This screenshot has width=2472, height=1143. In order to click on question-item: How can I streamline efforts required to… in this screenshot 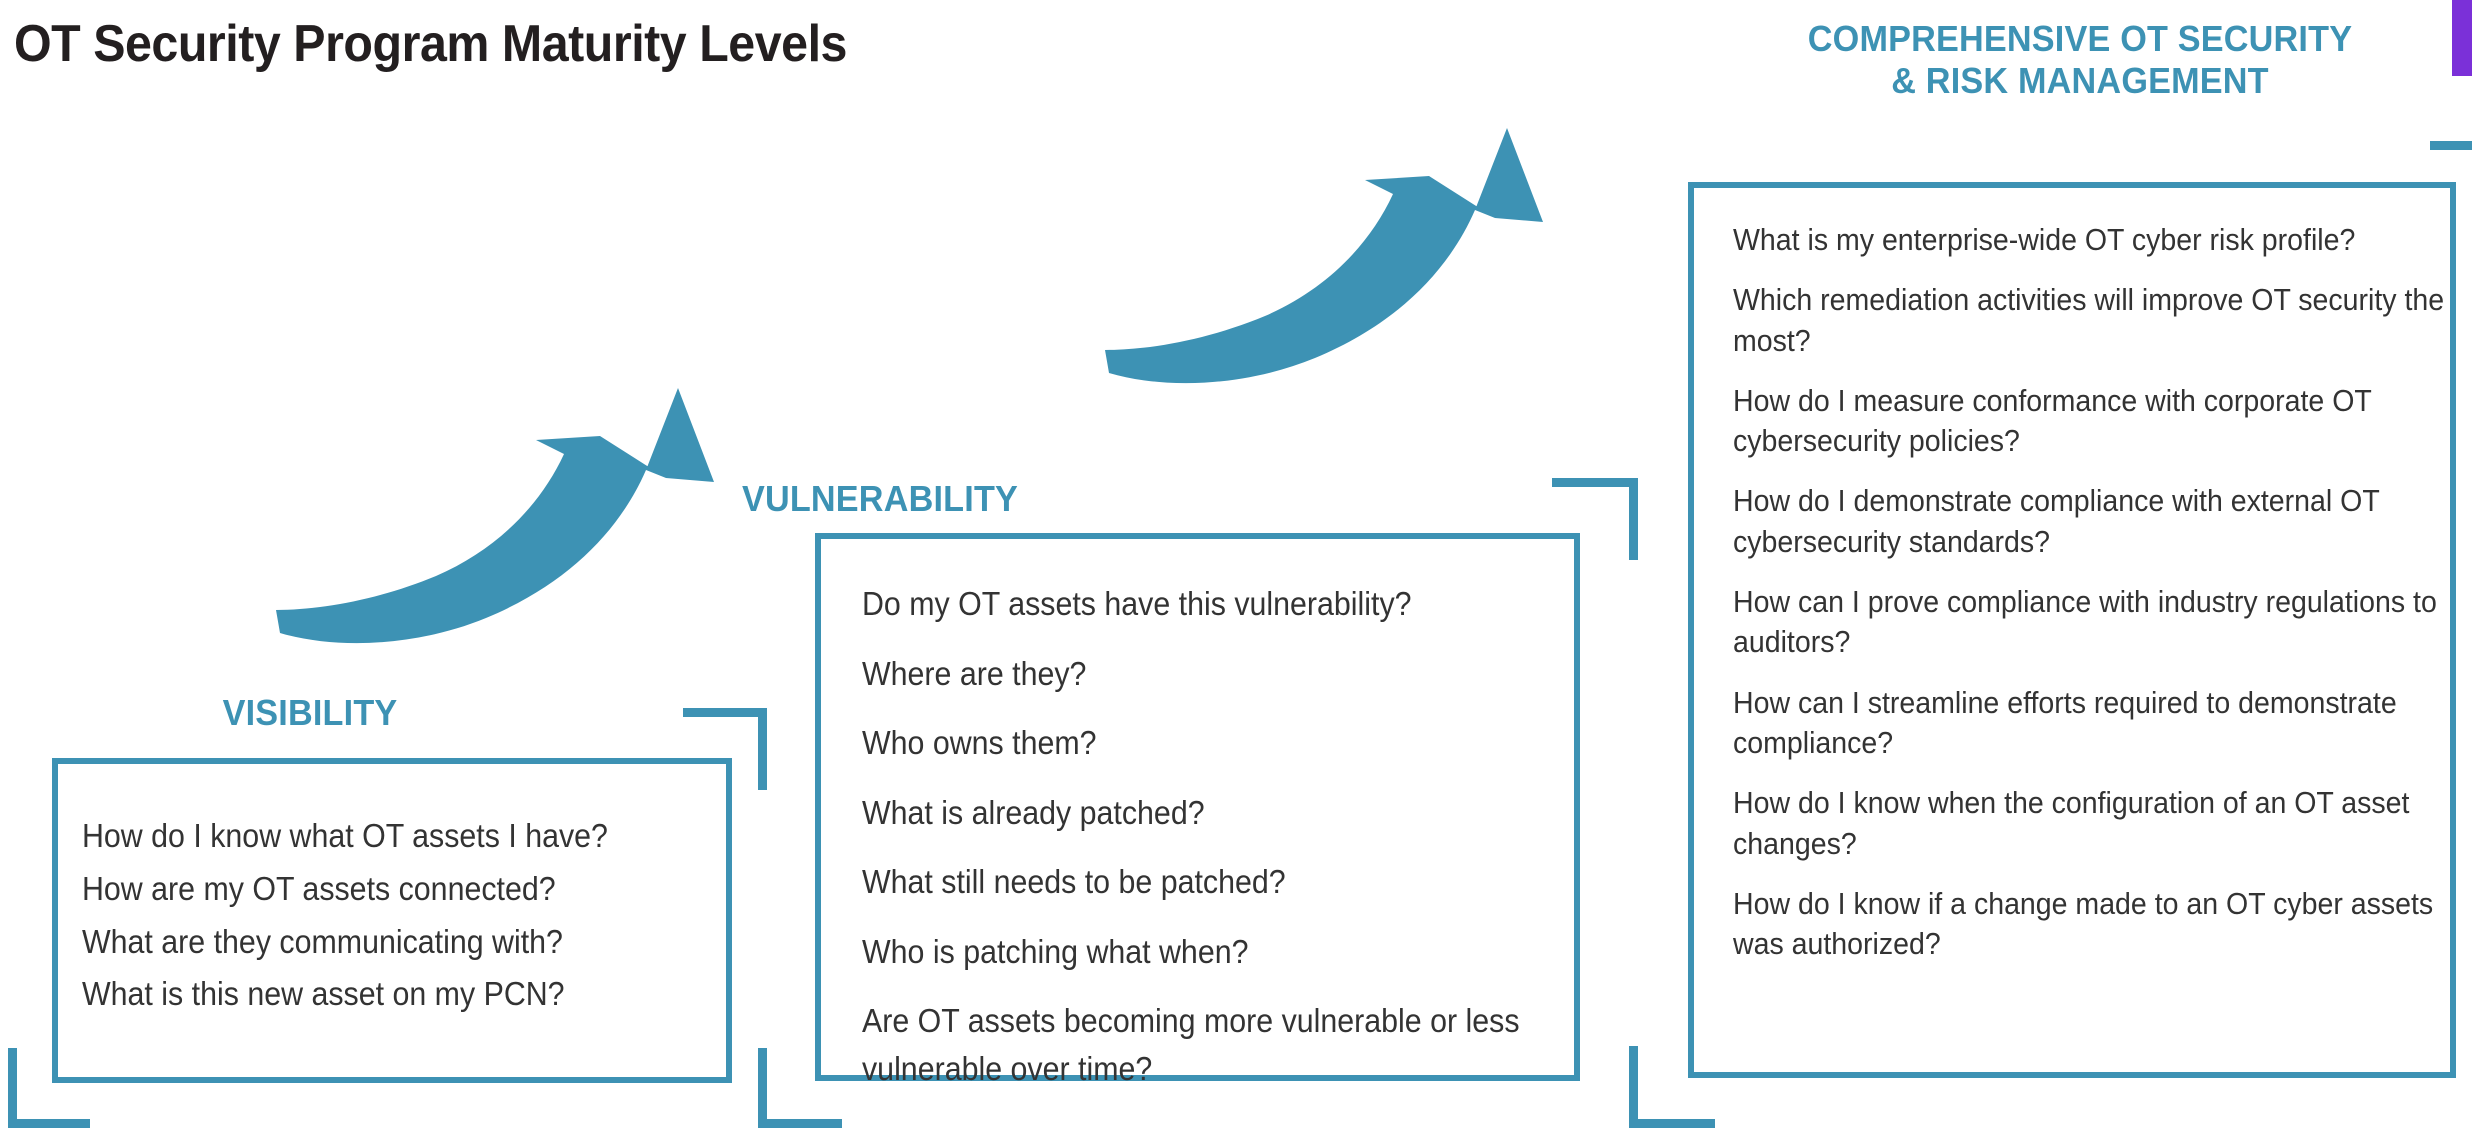, I will do `click(2065, 722)`.